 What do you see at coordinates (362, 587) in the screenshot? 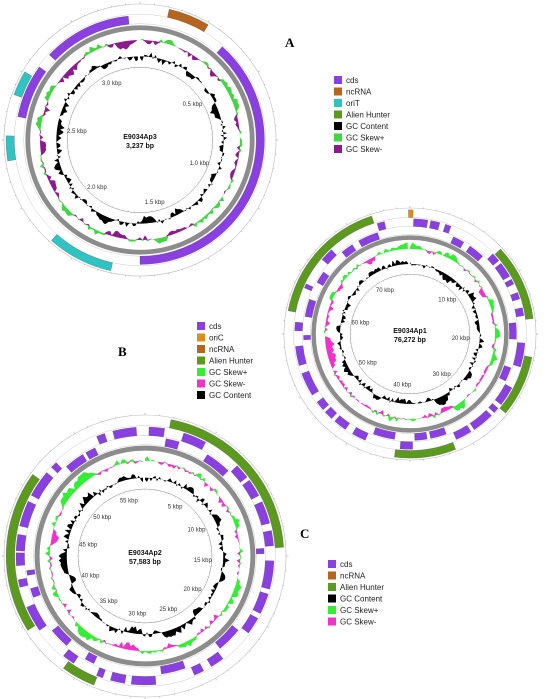
I see `legend-label: Alien Hunter` at bounding box center [362, 587].